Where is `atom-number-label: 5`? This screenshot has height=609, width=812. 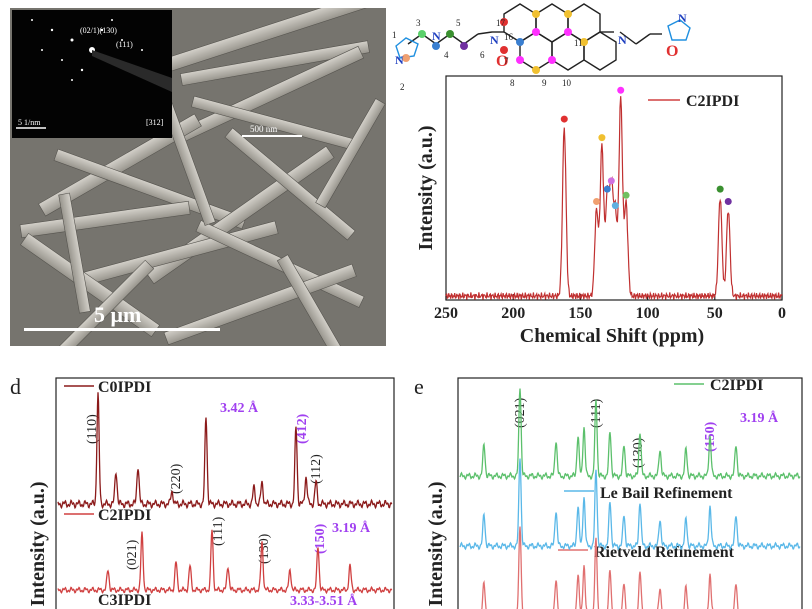 atom-number-label: 5 is located at coordinates (458, 23).